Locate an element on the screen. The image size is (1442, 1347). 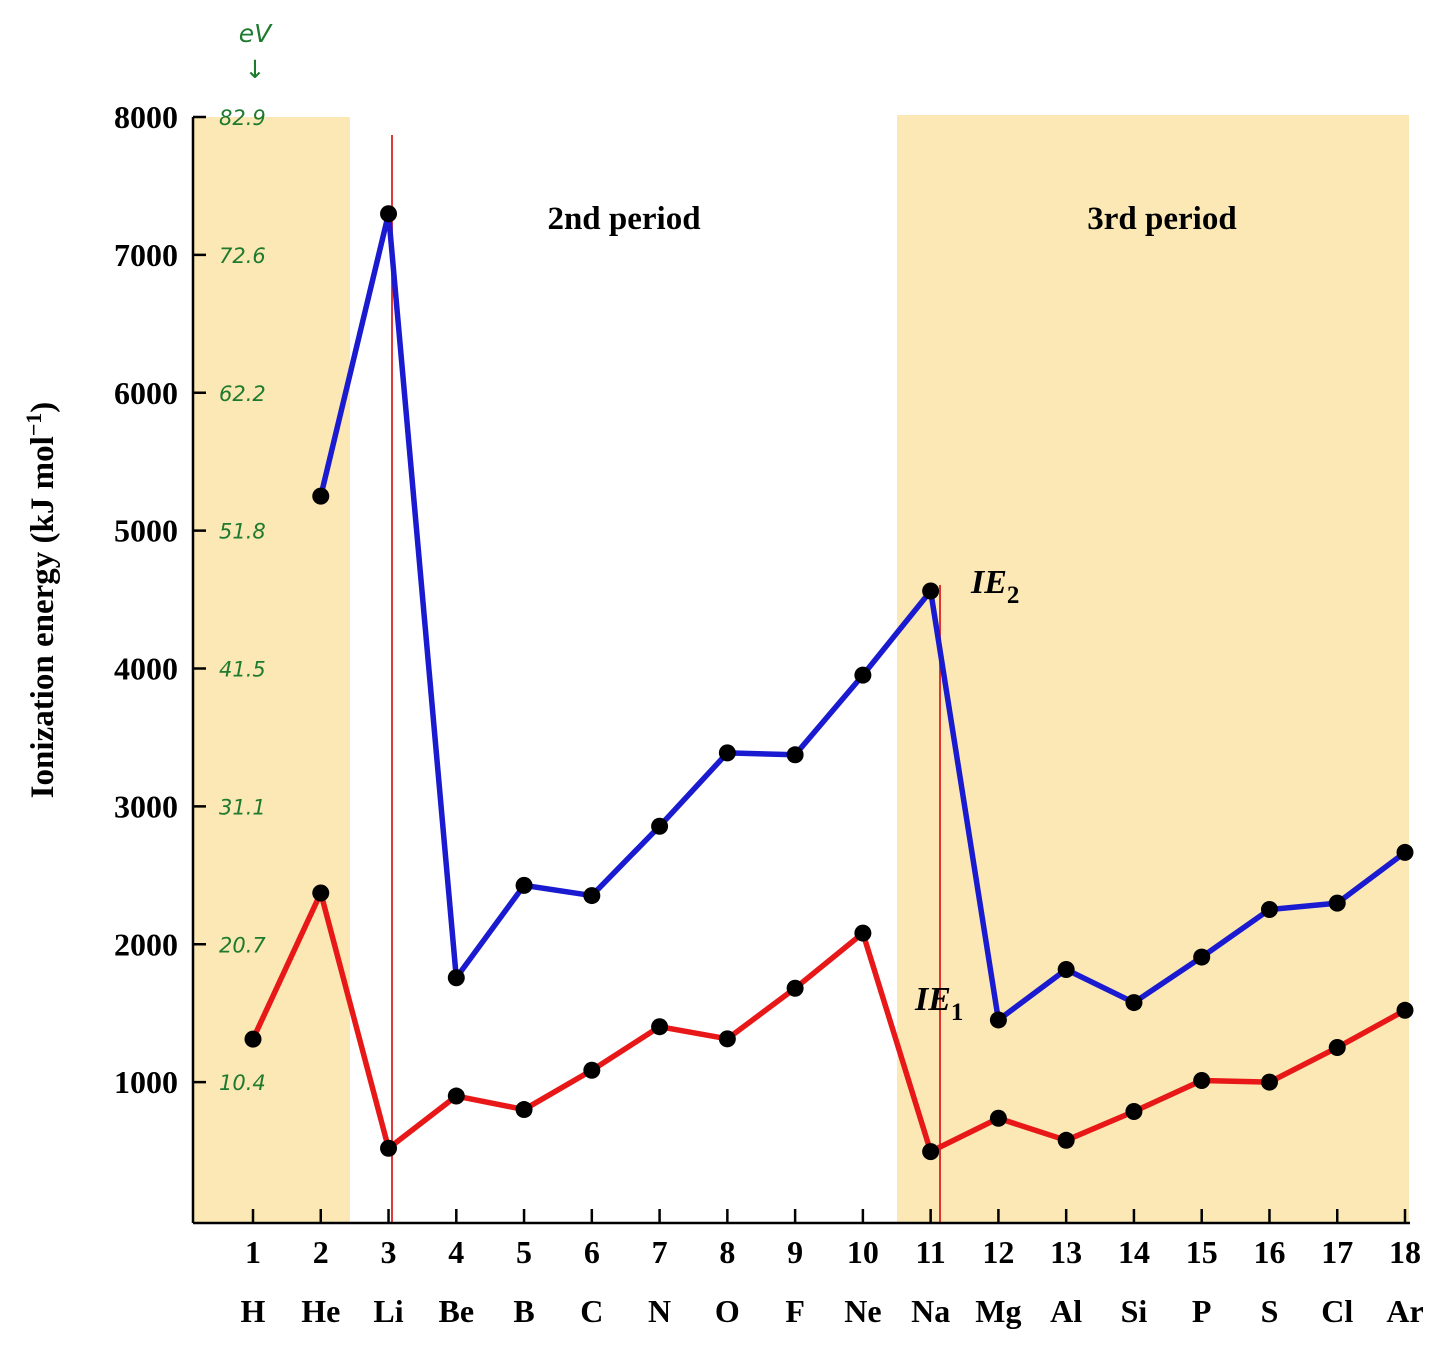
ev-tick-label: 62.2 is located at coordinates (242, 394).